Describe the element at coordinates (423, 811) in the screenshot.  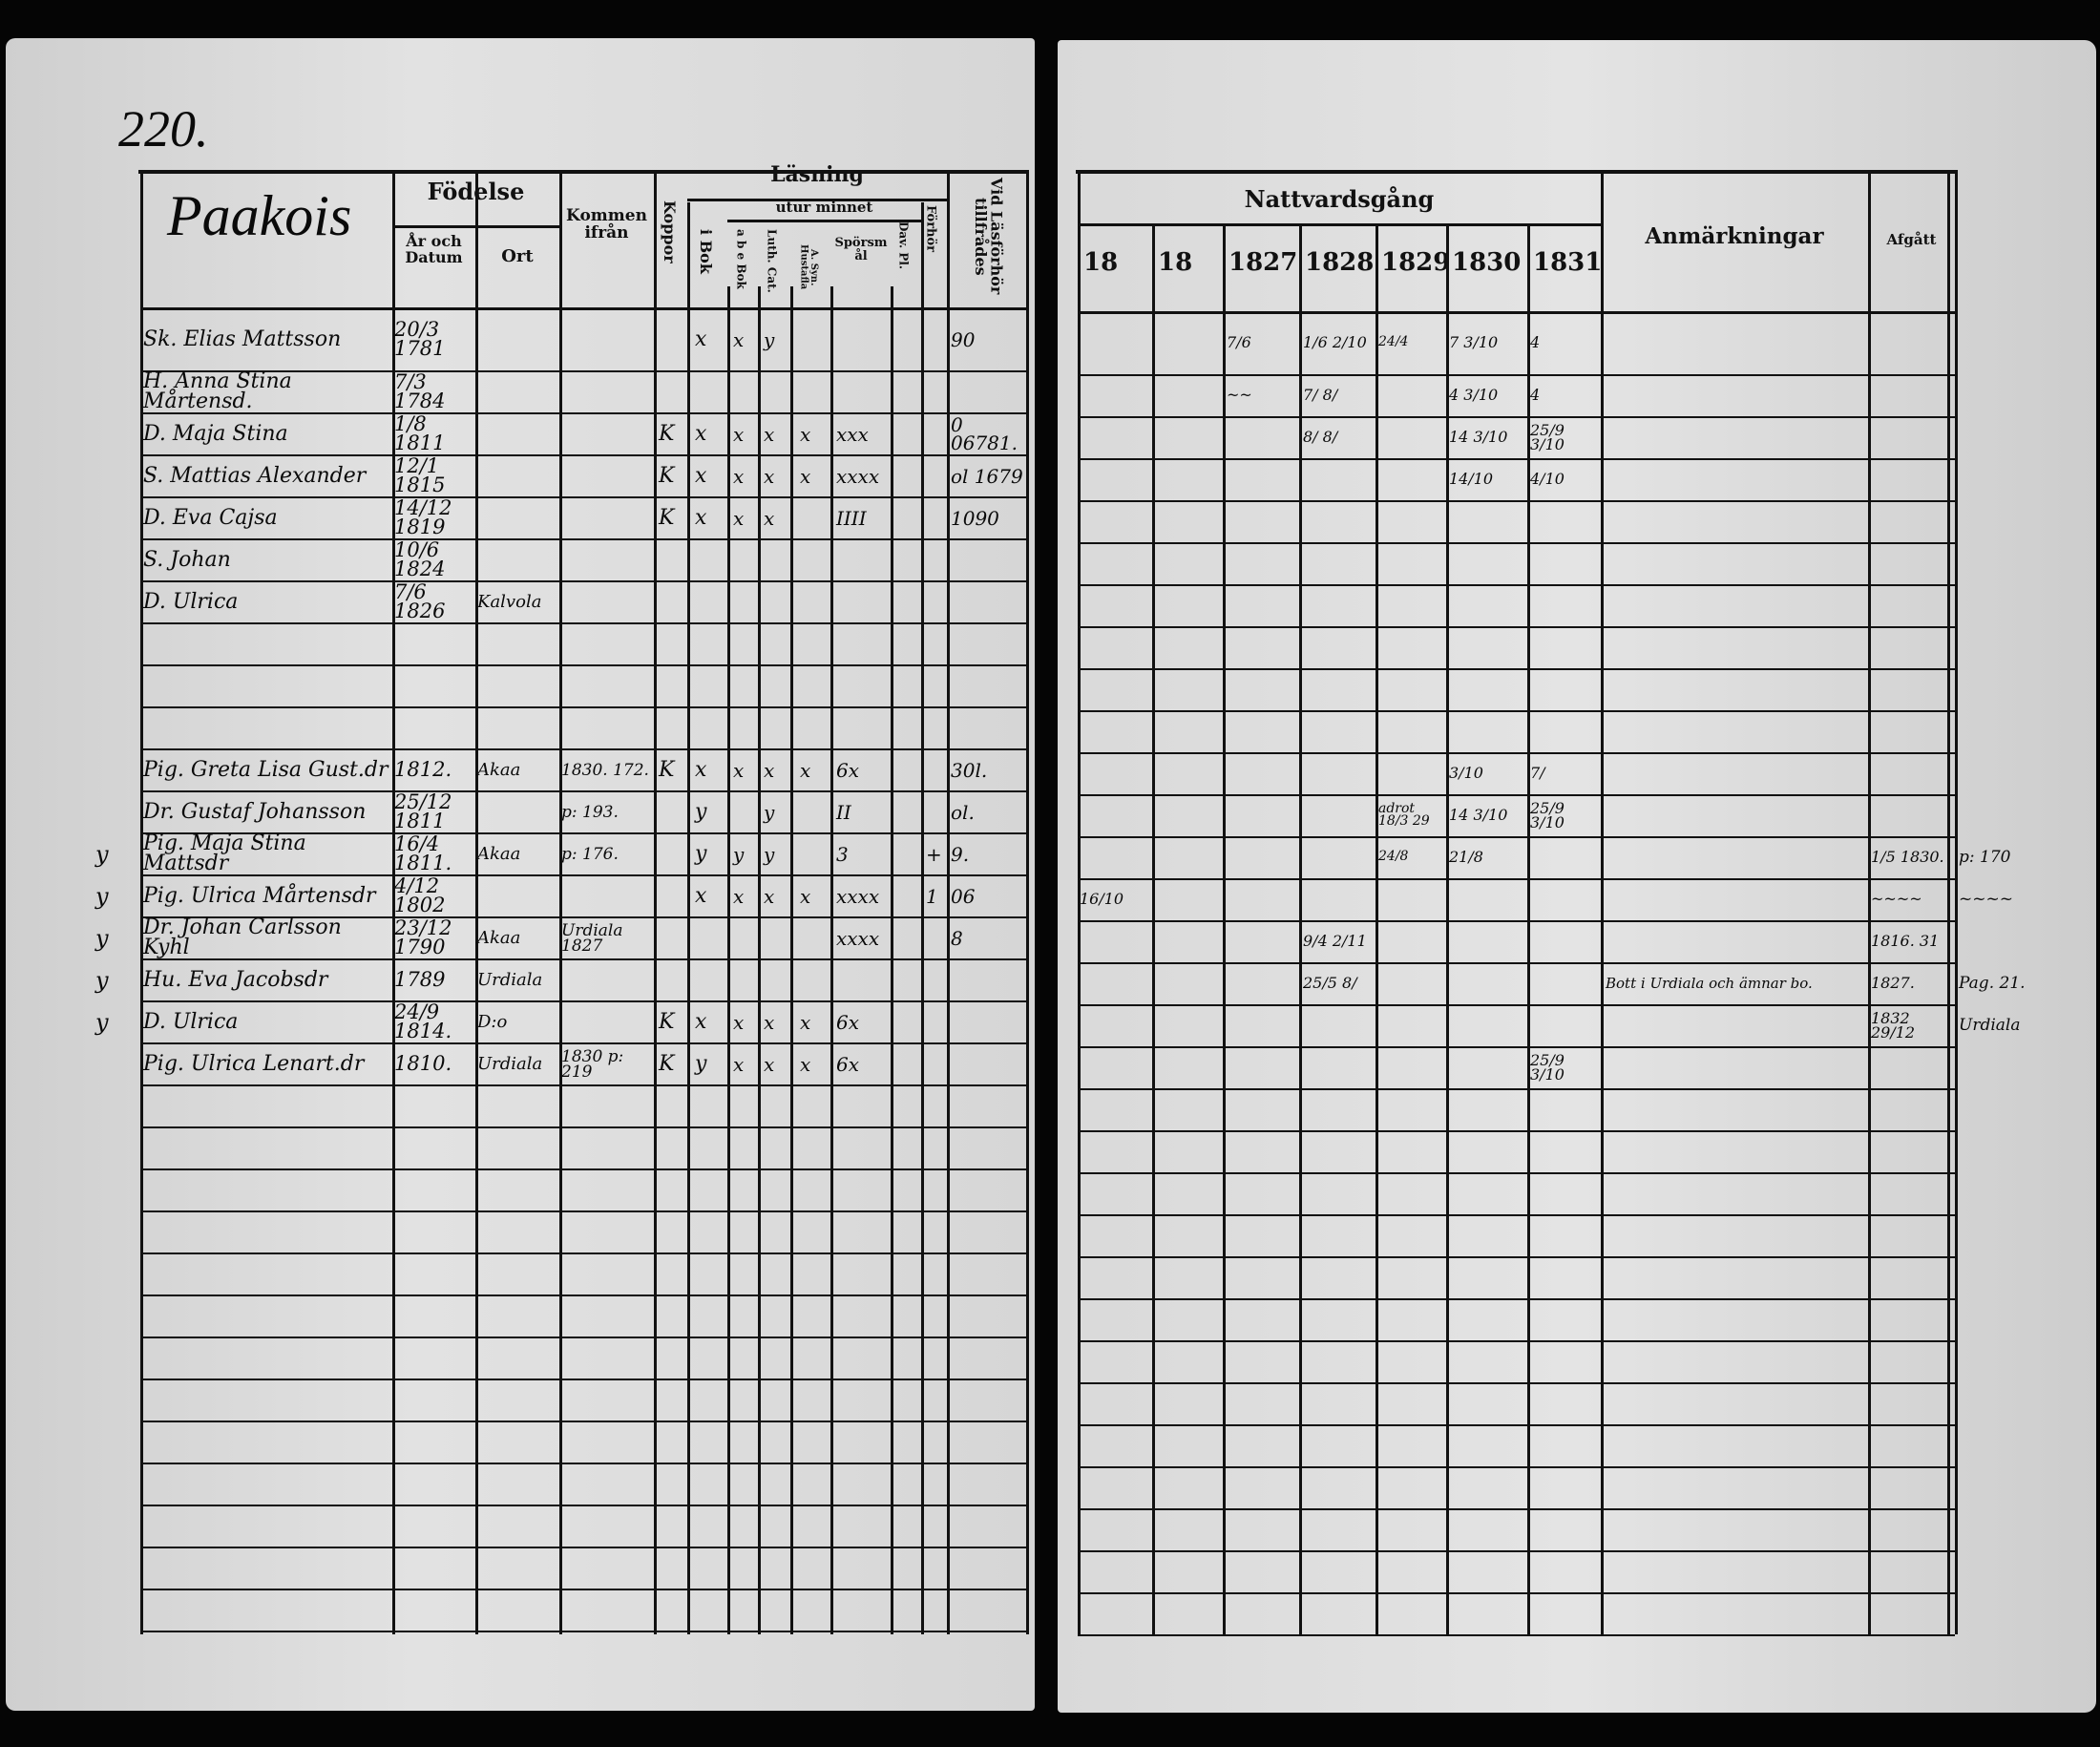
I see `cell-birth: 25/12 1811` at that location.